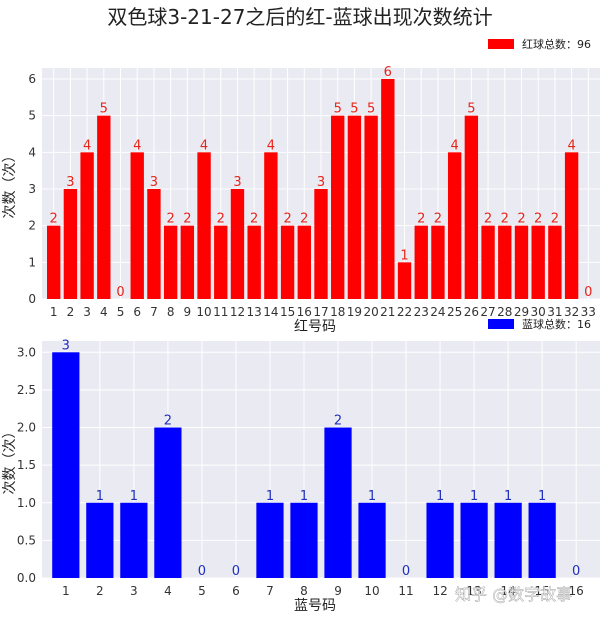 The width and height of the screenshot is (600, 619). What do you see at coordinates (220, 312) in the screenshot?
I see `x-tick-label: 11` at bounding box center [220, 312].